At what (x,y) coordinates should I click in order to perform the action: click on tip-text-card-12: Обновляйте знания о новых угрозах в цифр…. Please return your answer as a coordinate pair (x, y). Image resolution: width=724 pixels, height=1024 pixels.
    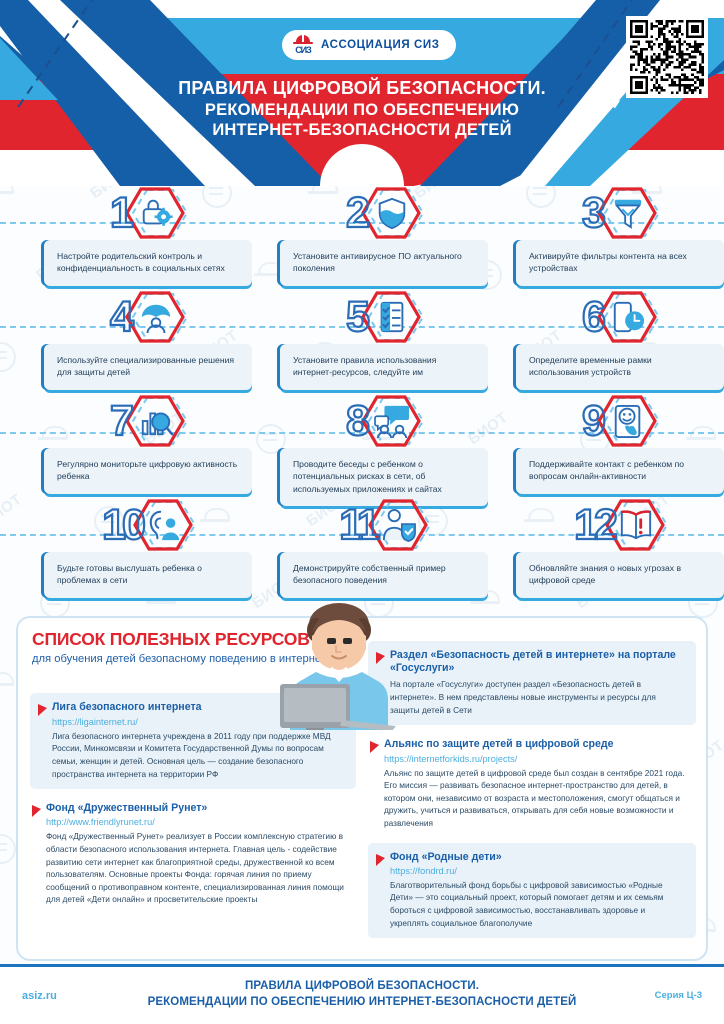
    Looking at the image, I should click on (620, 575).